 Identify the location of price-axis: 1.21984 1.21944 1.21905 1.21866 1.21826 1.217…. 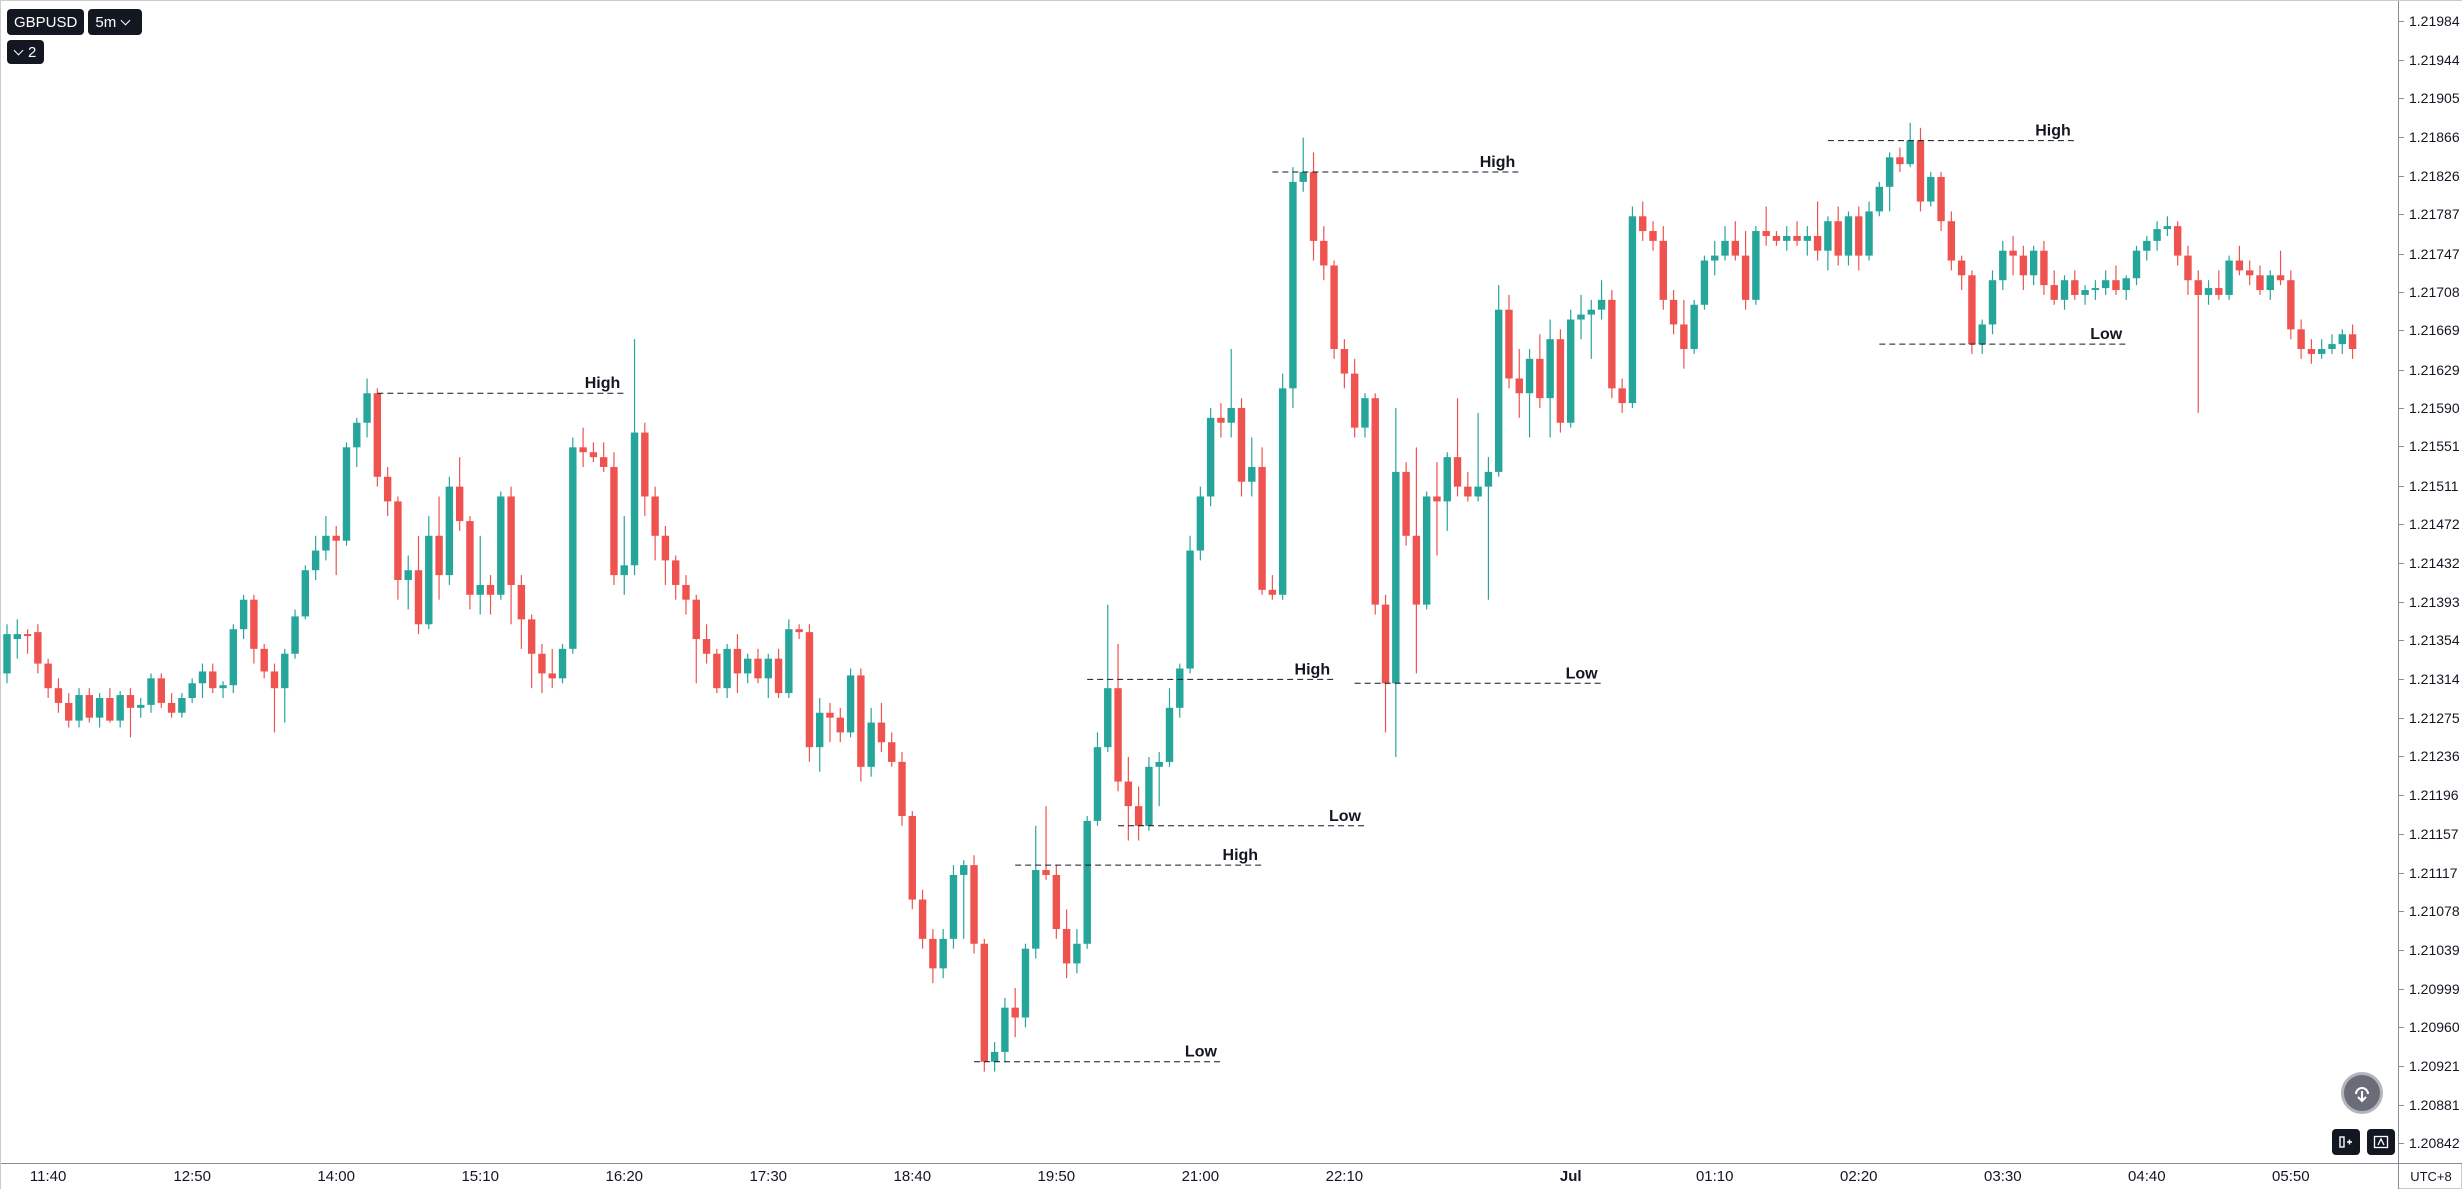
(2430, 582).